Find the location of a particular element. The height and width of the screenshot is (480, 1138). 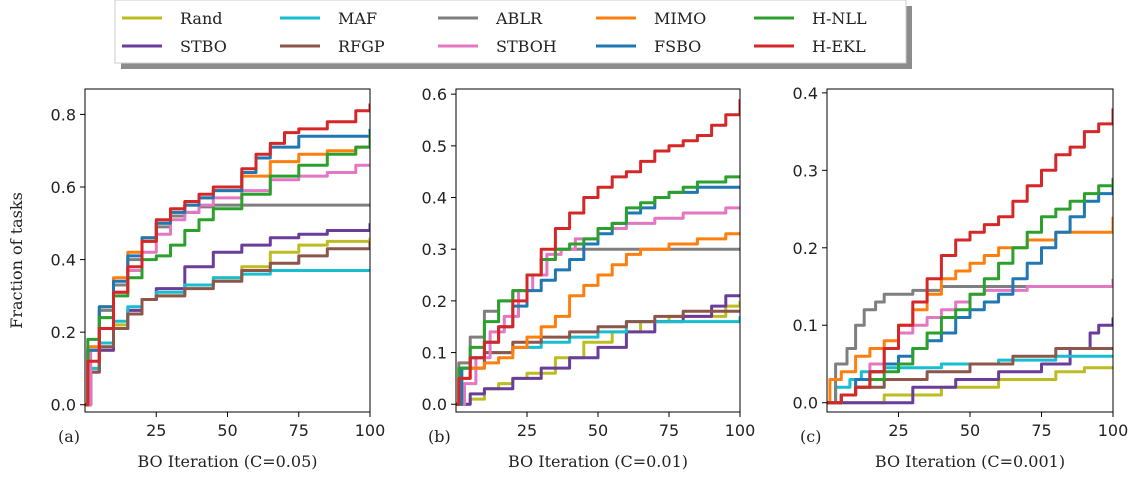

legend-item-stbo: STBO is located at coordinates (174, 46).